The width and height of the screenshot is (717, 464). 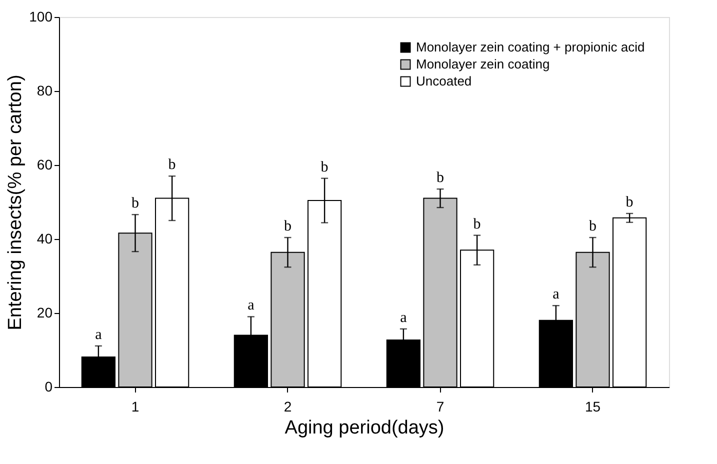 What do you see at coordinates (44, 164) in the screenshot?
I see `y-tick-label: 60` at bounding box center [44, 164].